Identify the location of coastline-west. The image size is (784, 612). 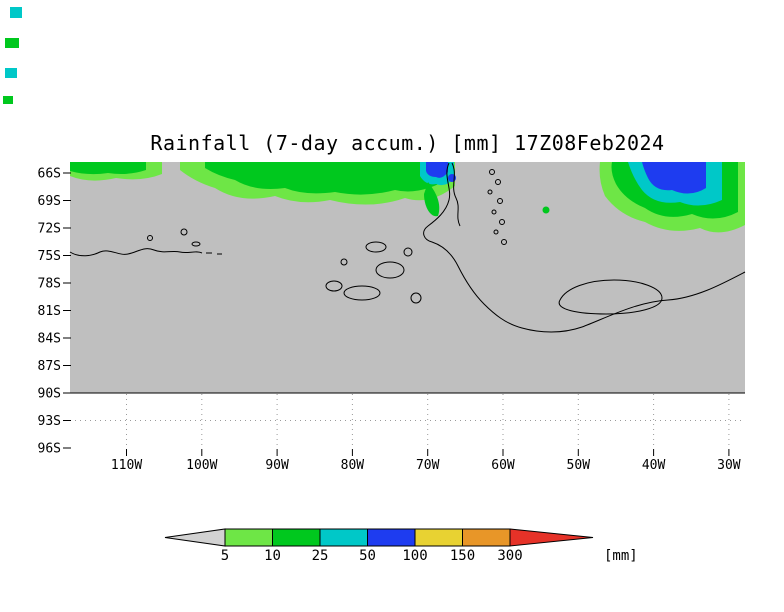
(136, 252).